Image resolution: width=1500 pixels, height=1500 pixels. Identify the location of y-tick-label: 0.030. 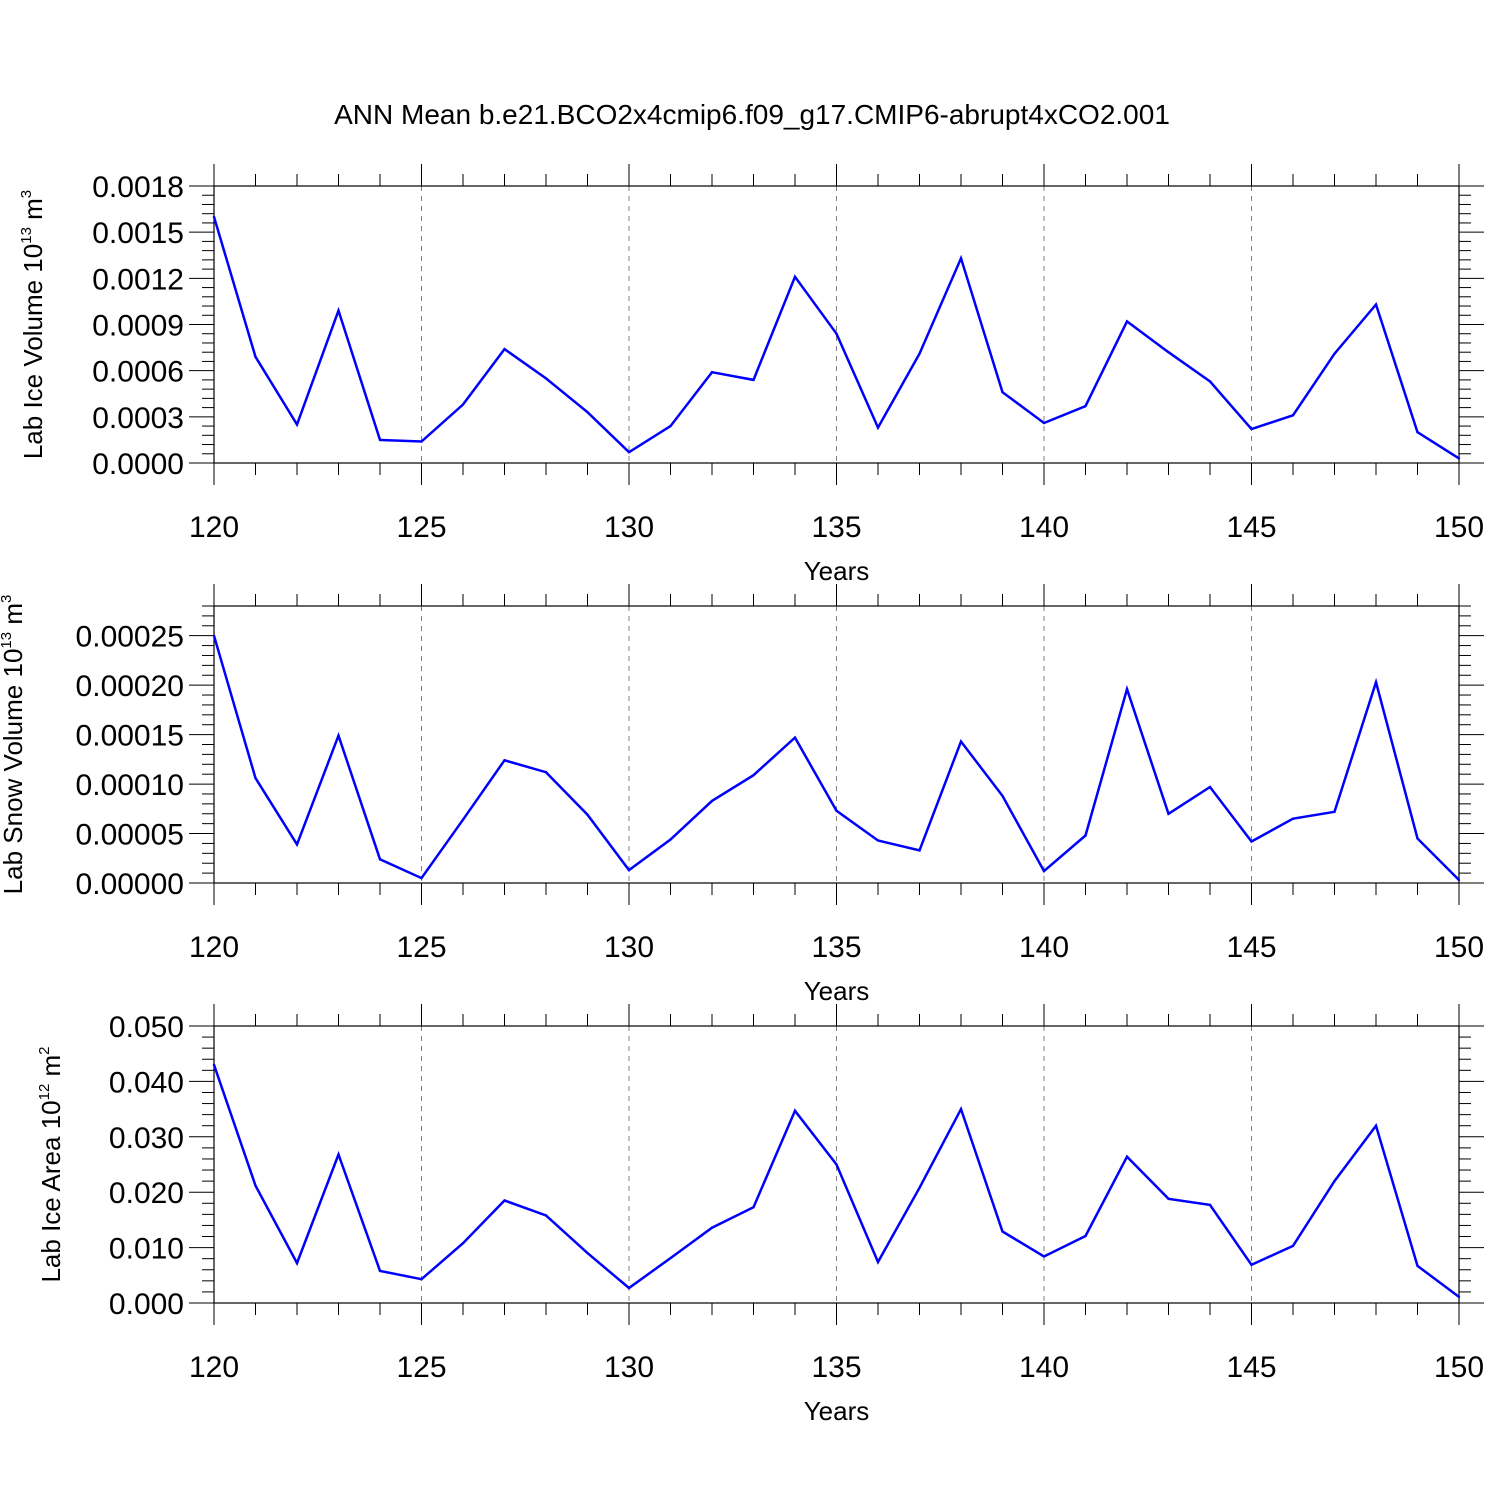
(146, 1138).